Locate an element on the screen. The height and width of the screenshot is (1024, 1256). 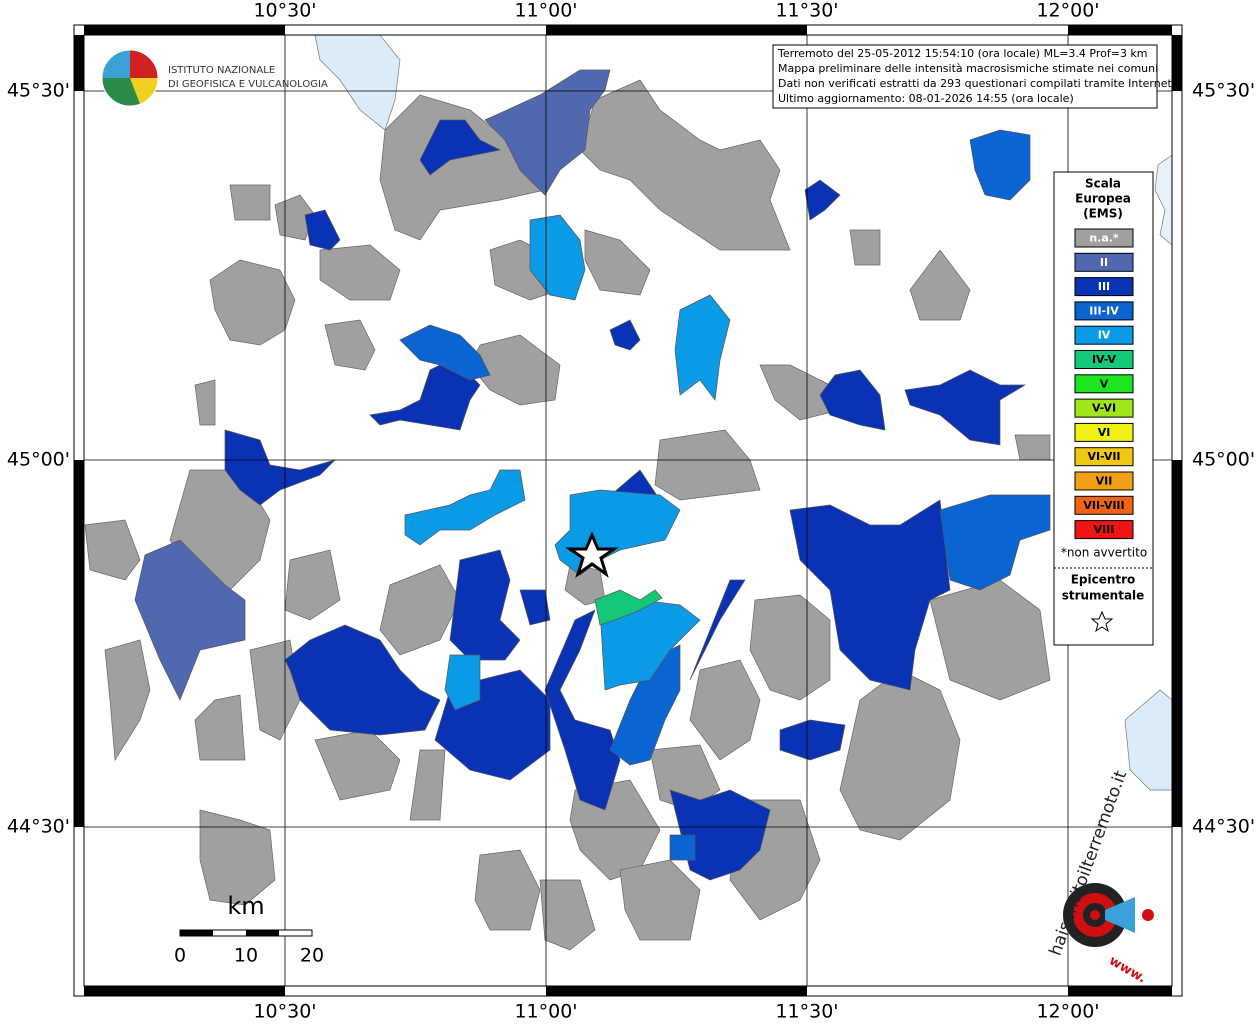
legend-label: III-IV is located at coordinates (1104, 310).